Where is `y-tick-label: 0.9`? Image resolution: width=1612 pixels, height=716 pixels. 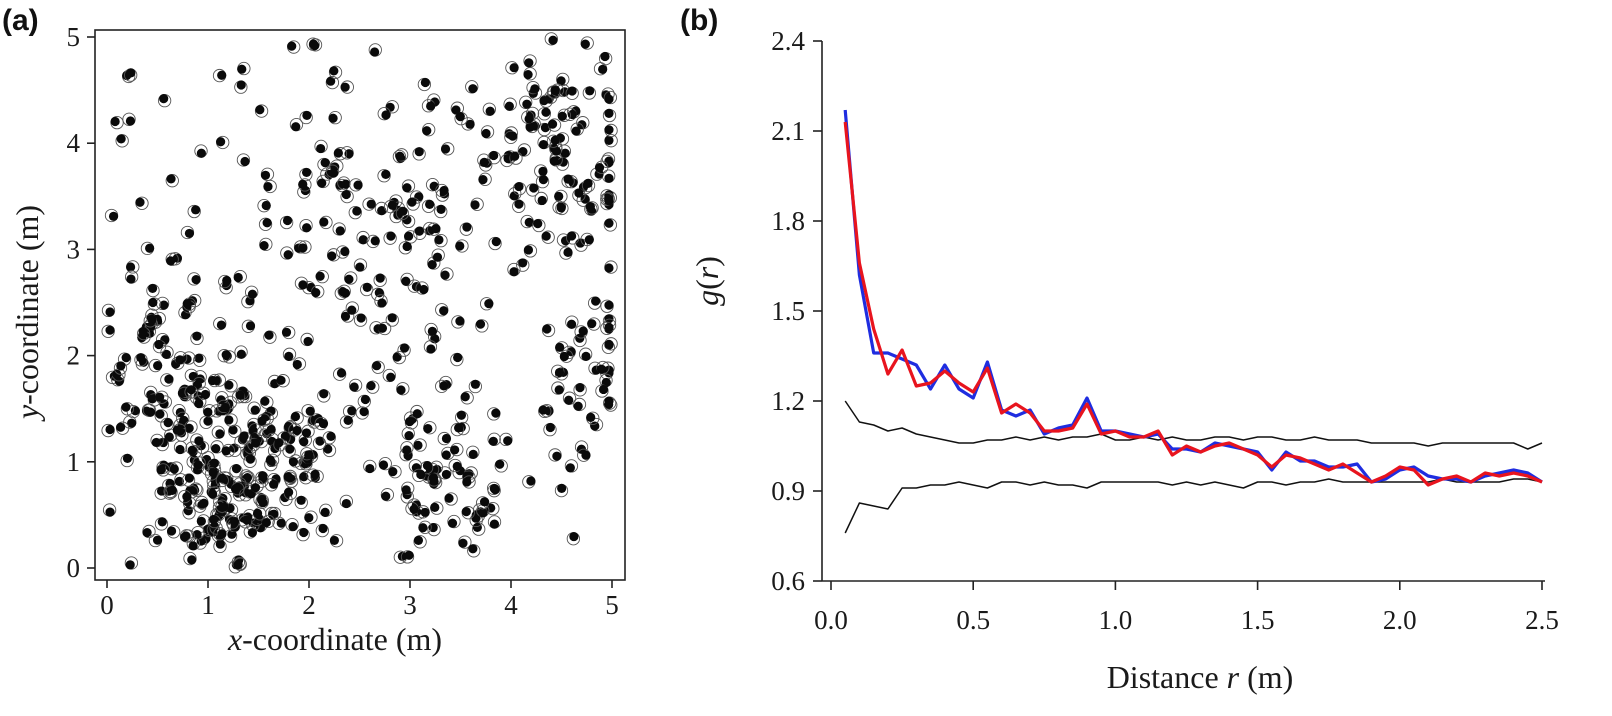
y-tick-label: 0.9 is located at coordinates (788, 491).